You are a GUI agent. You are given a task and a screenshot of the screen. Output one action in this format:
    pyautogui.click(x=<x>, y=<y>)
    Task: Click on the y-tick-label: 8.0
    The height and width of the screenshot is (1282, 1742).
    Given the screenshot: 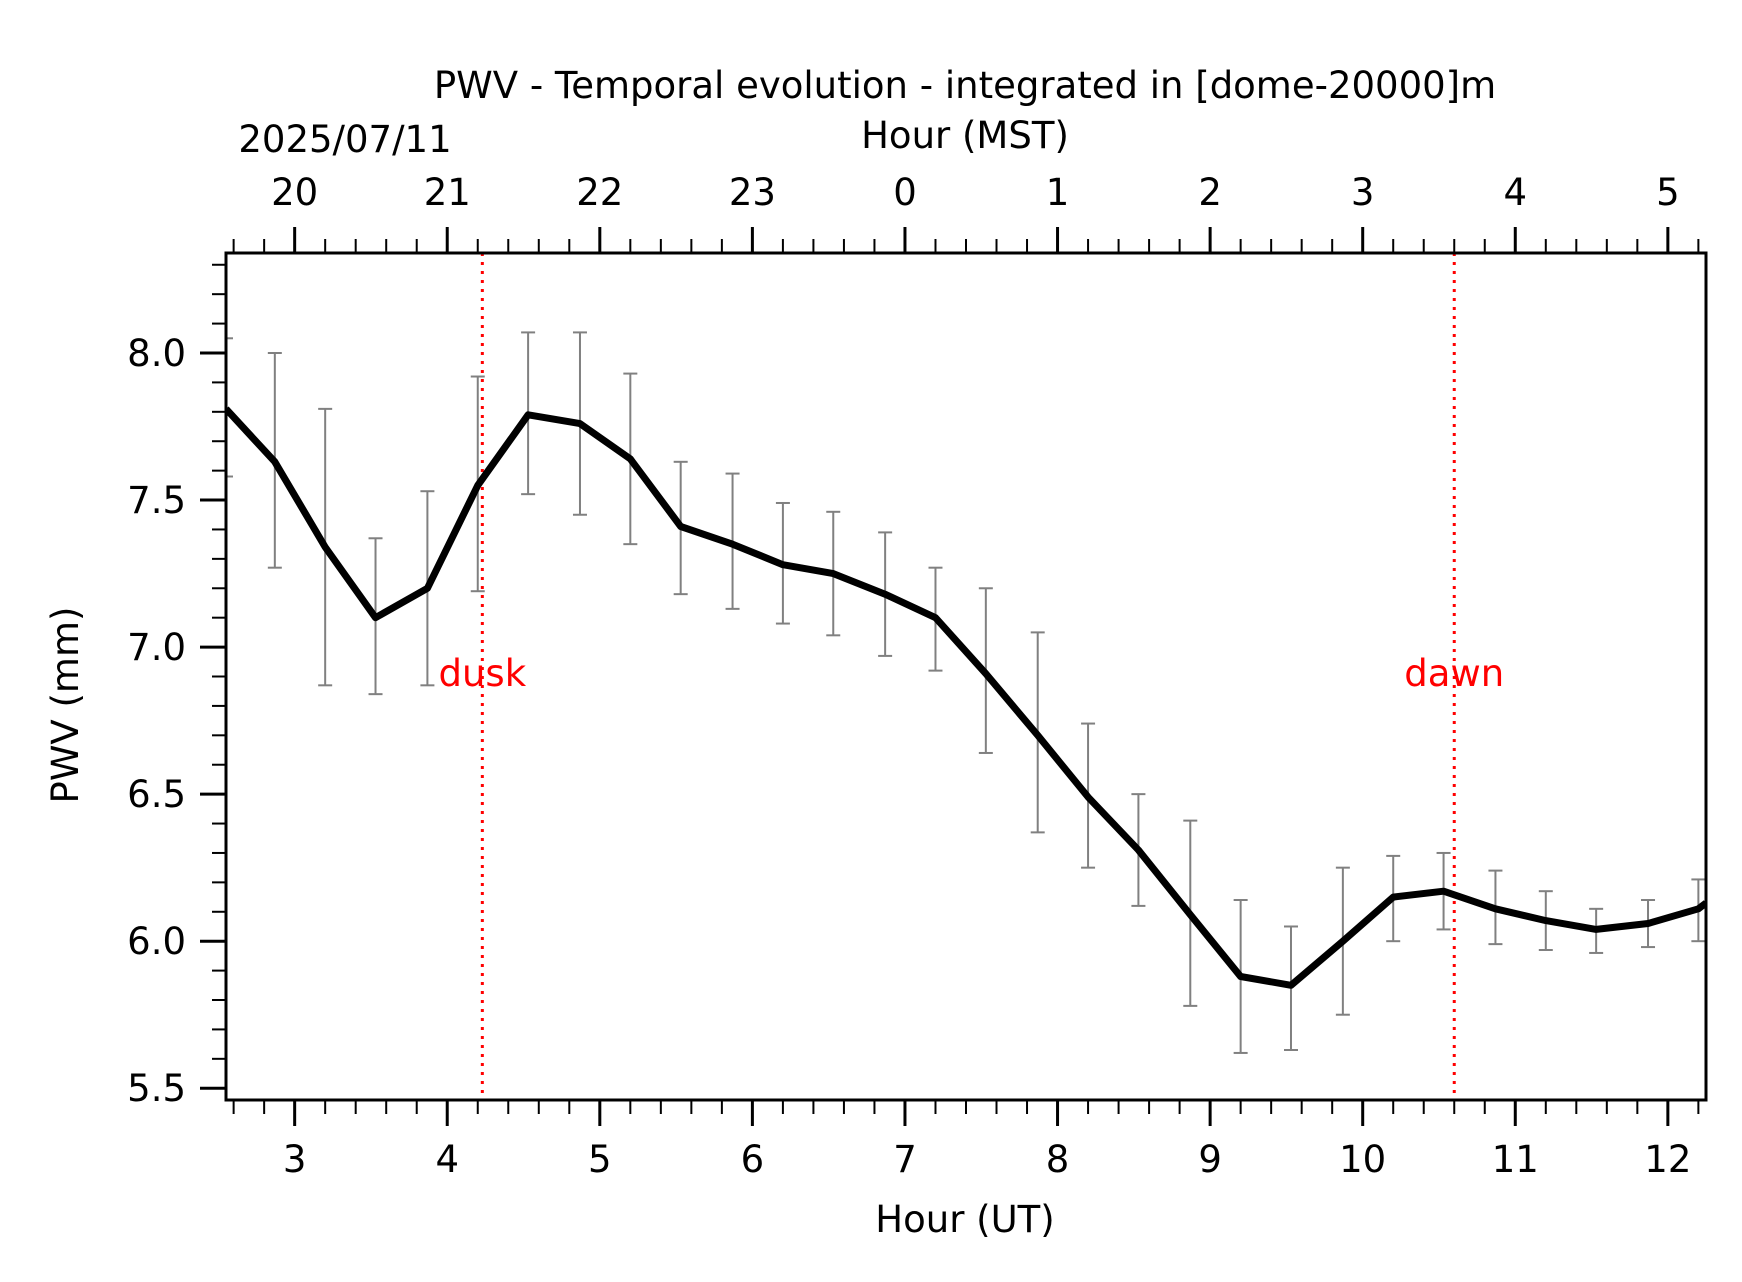 What is the action you would take?
    pyautogui.click(x=156, y=353)
    